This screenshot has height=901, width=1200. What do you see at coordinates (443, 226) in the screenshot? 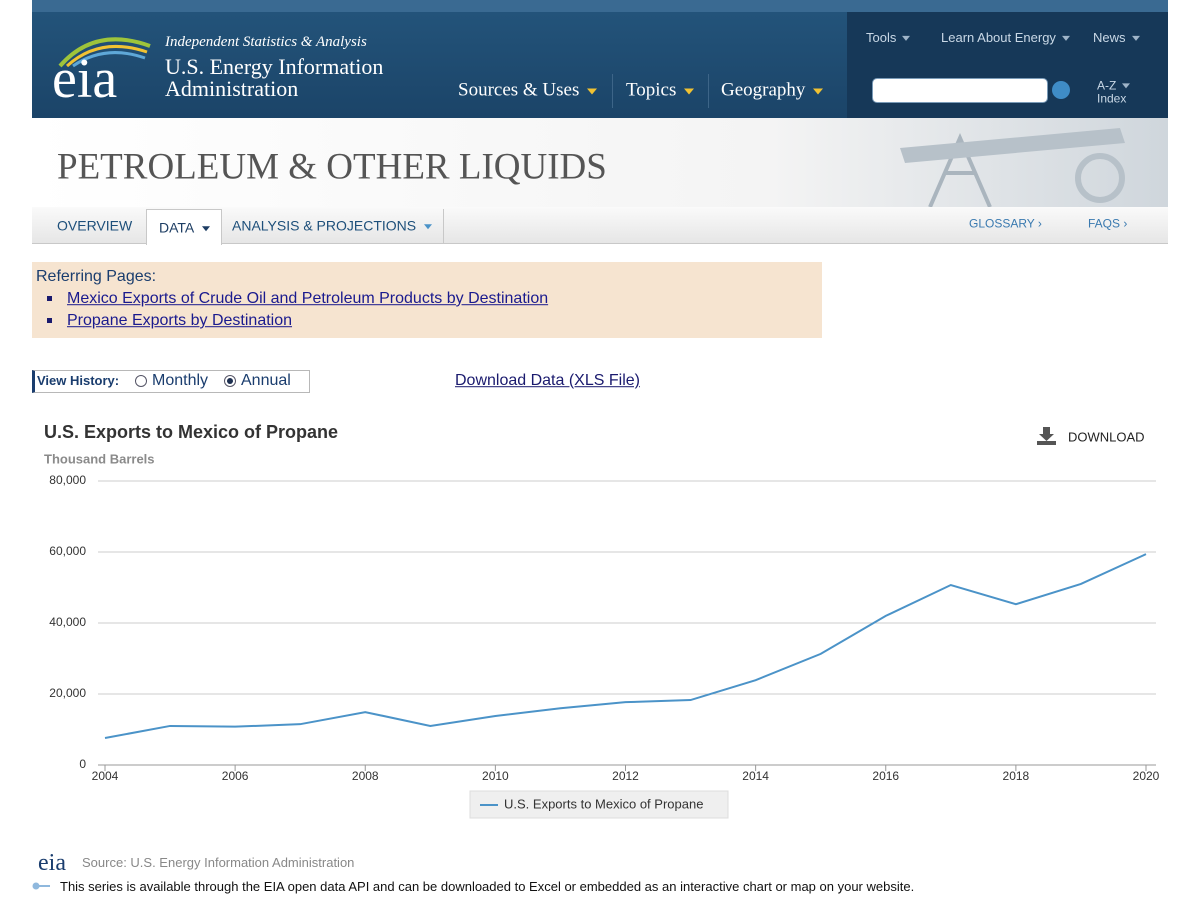
I see `tab-separator` at bounding box center [443, 226].